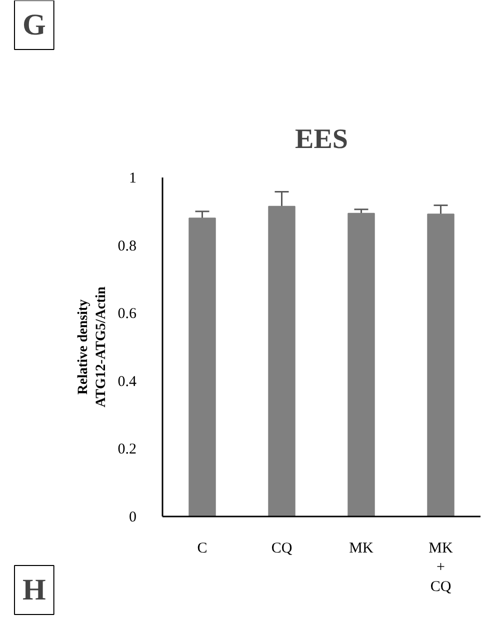 The height and width of the screenshot is (634, 493). Describe the element at coordinates (34, 590) in the screenshot. I see `text: H` at that location.